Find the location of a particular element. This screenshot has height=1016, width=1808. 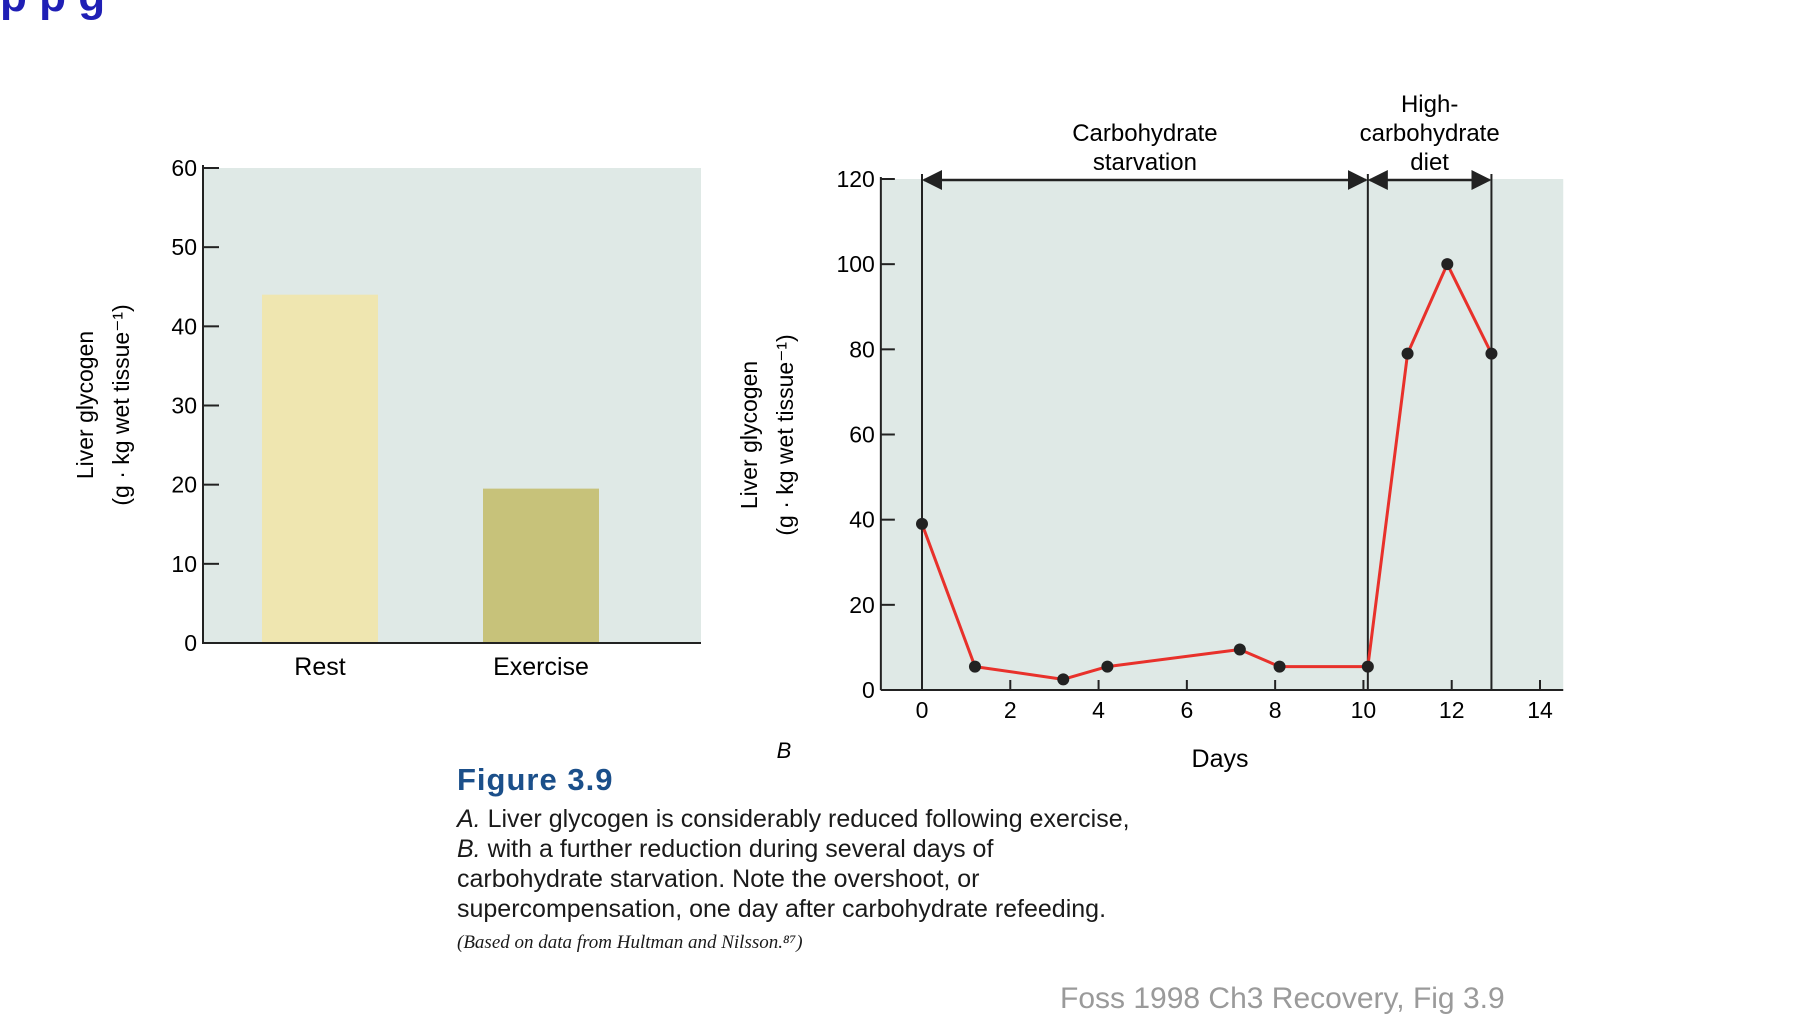

chart-a-bars is located at coordinates (430, 468).